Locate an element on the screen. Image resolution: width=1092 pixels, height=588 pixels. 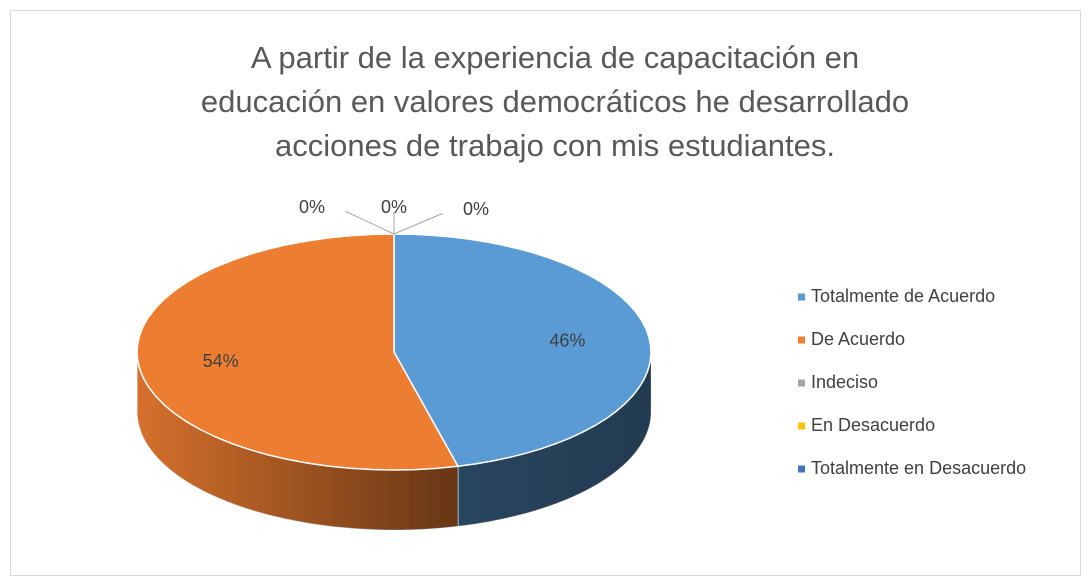
legend-label: Totalmente de Acuerdo is located at coordinates (903, 296).